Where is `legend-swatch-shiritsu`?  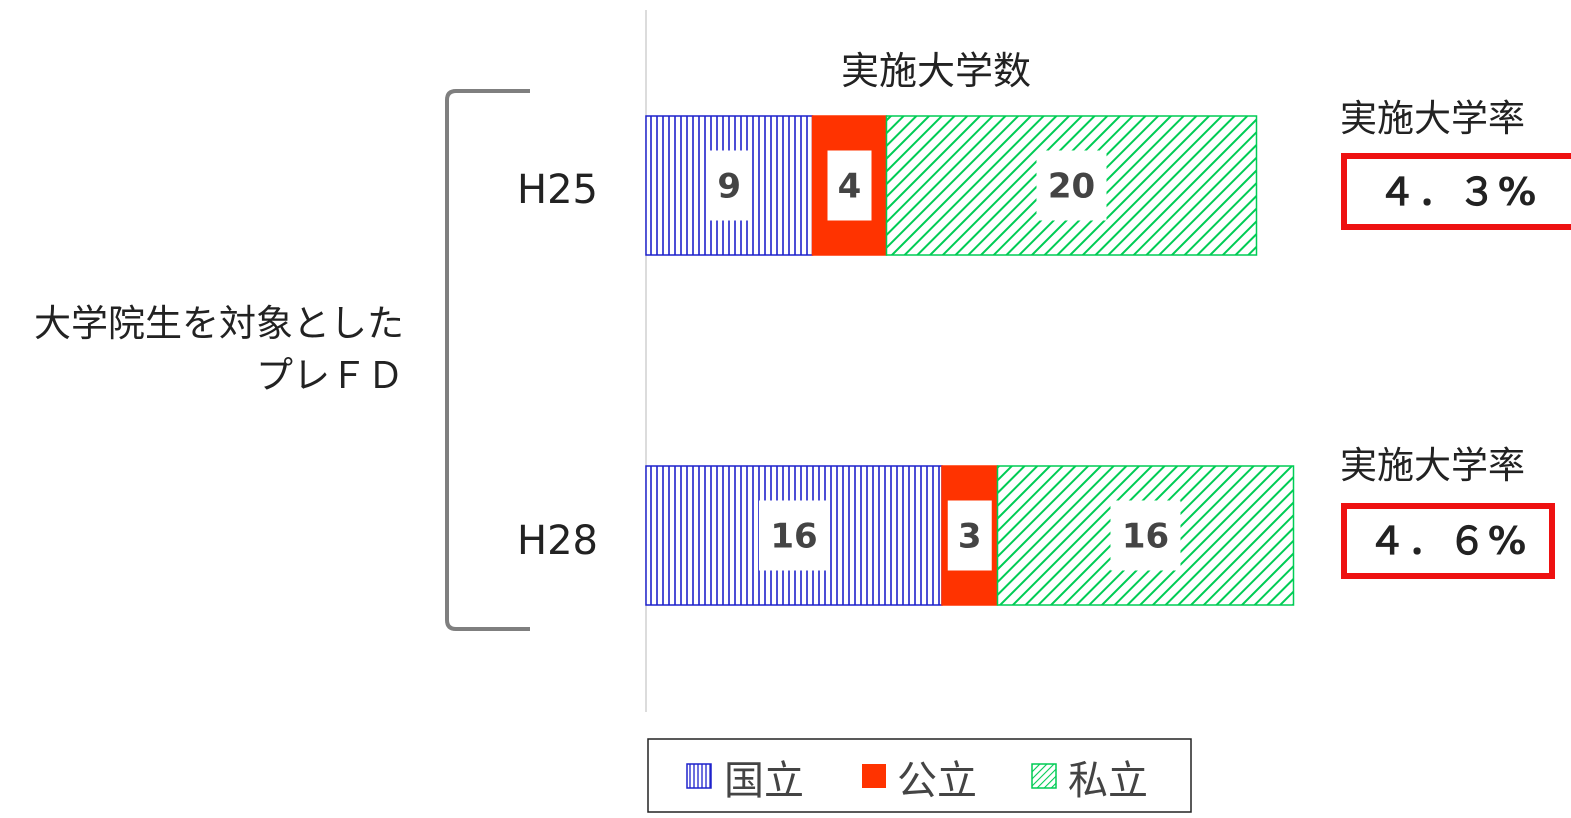 legend-swatch-shiritsu is located at coordinates (1044, 776).